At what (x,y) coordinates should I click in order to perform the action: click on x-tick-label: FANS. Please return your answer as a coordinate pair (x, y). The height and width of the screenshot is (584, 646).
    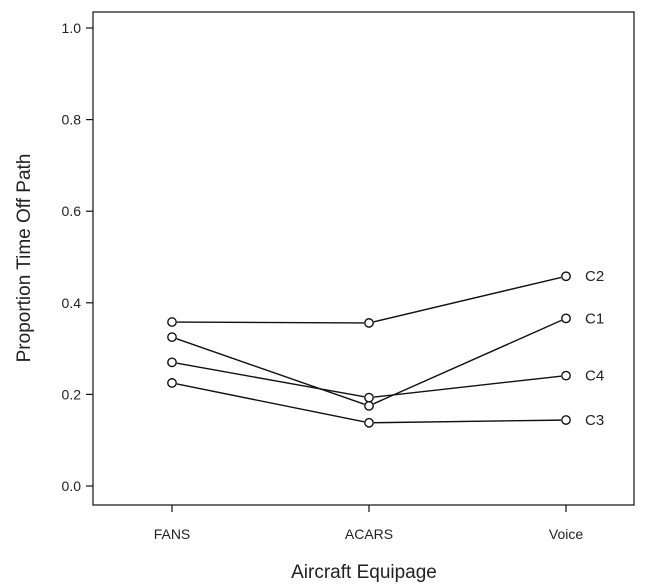
    Looking at the image, I should click on (172, 534).